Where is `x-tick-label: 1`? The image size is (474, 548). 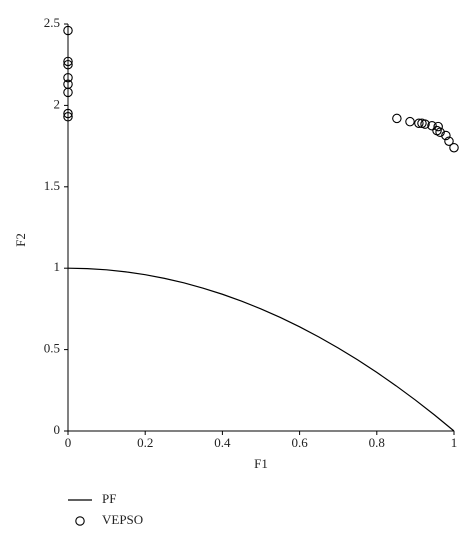
x-tick-label: 1 is located at coordinates (454, 442).